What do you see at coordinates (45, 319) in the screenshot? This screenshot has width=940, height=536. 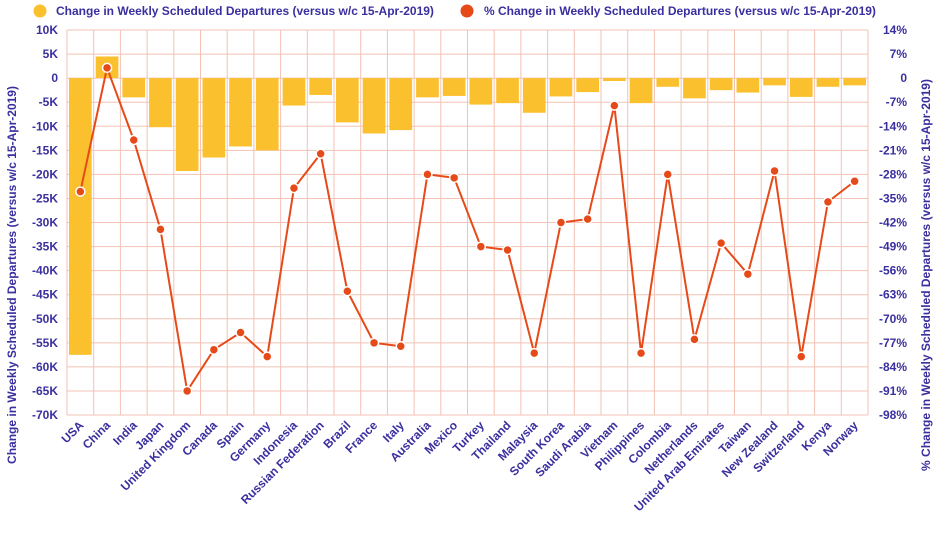 I see `left-tick-label: -50K` at bounding box center [45, 319].